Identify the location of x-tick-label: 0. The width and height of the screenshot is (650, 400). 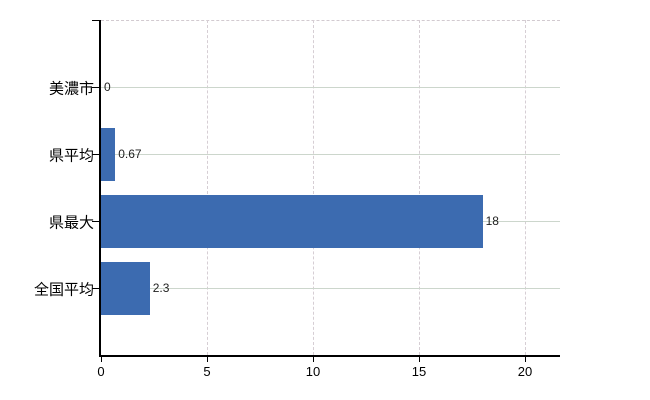
(101, 371).